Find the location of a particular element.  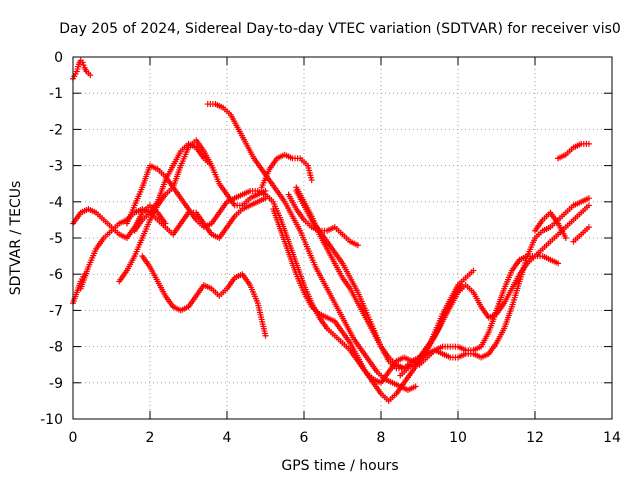

y-tick-label: -1 is located at coordinates (56, 94).